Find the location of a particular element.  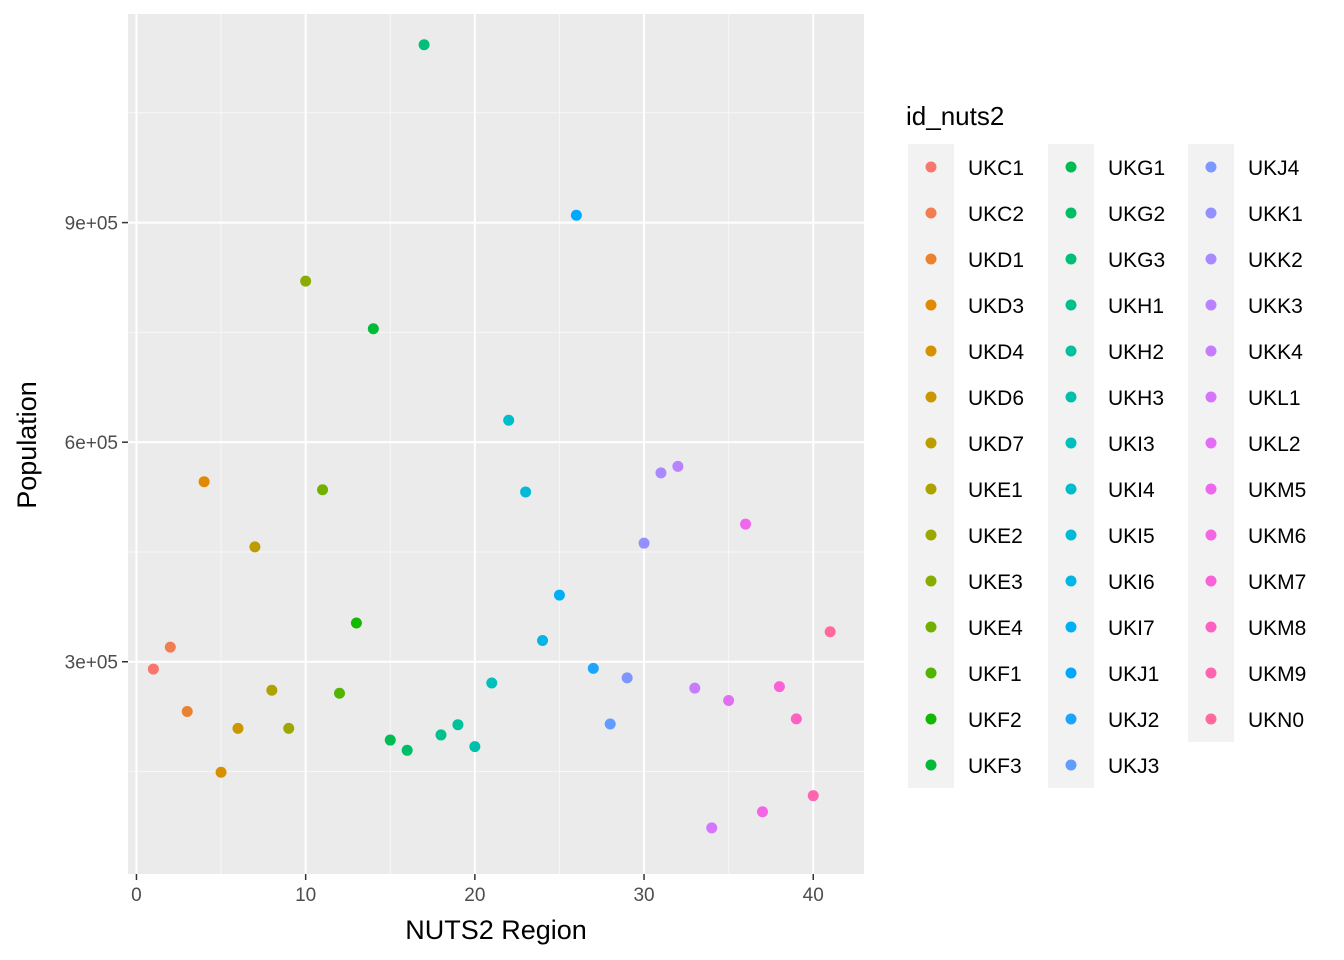

x-axis: 0 10 20 30 40 is located at coordinates (477, 890).